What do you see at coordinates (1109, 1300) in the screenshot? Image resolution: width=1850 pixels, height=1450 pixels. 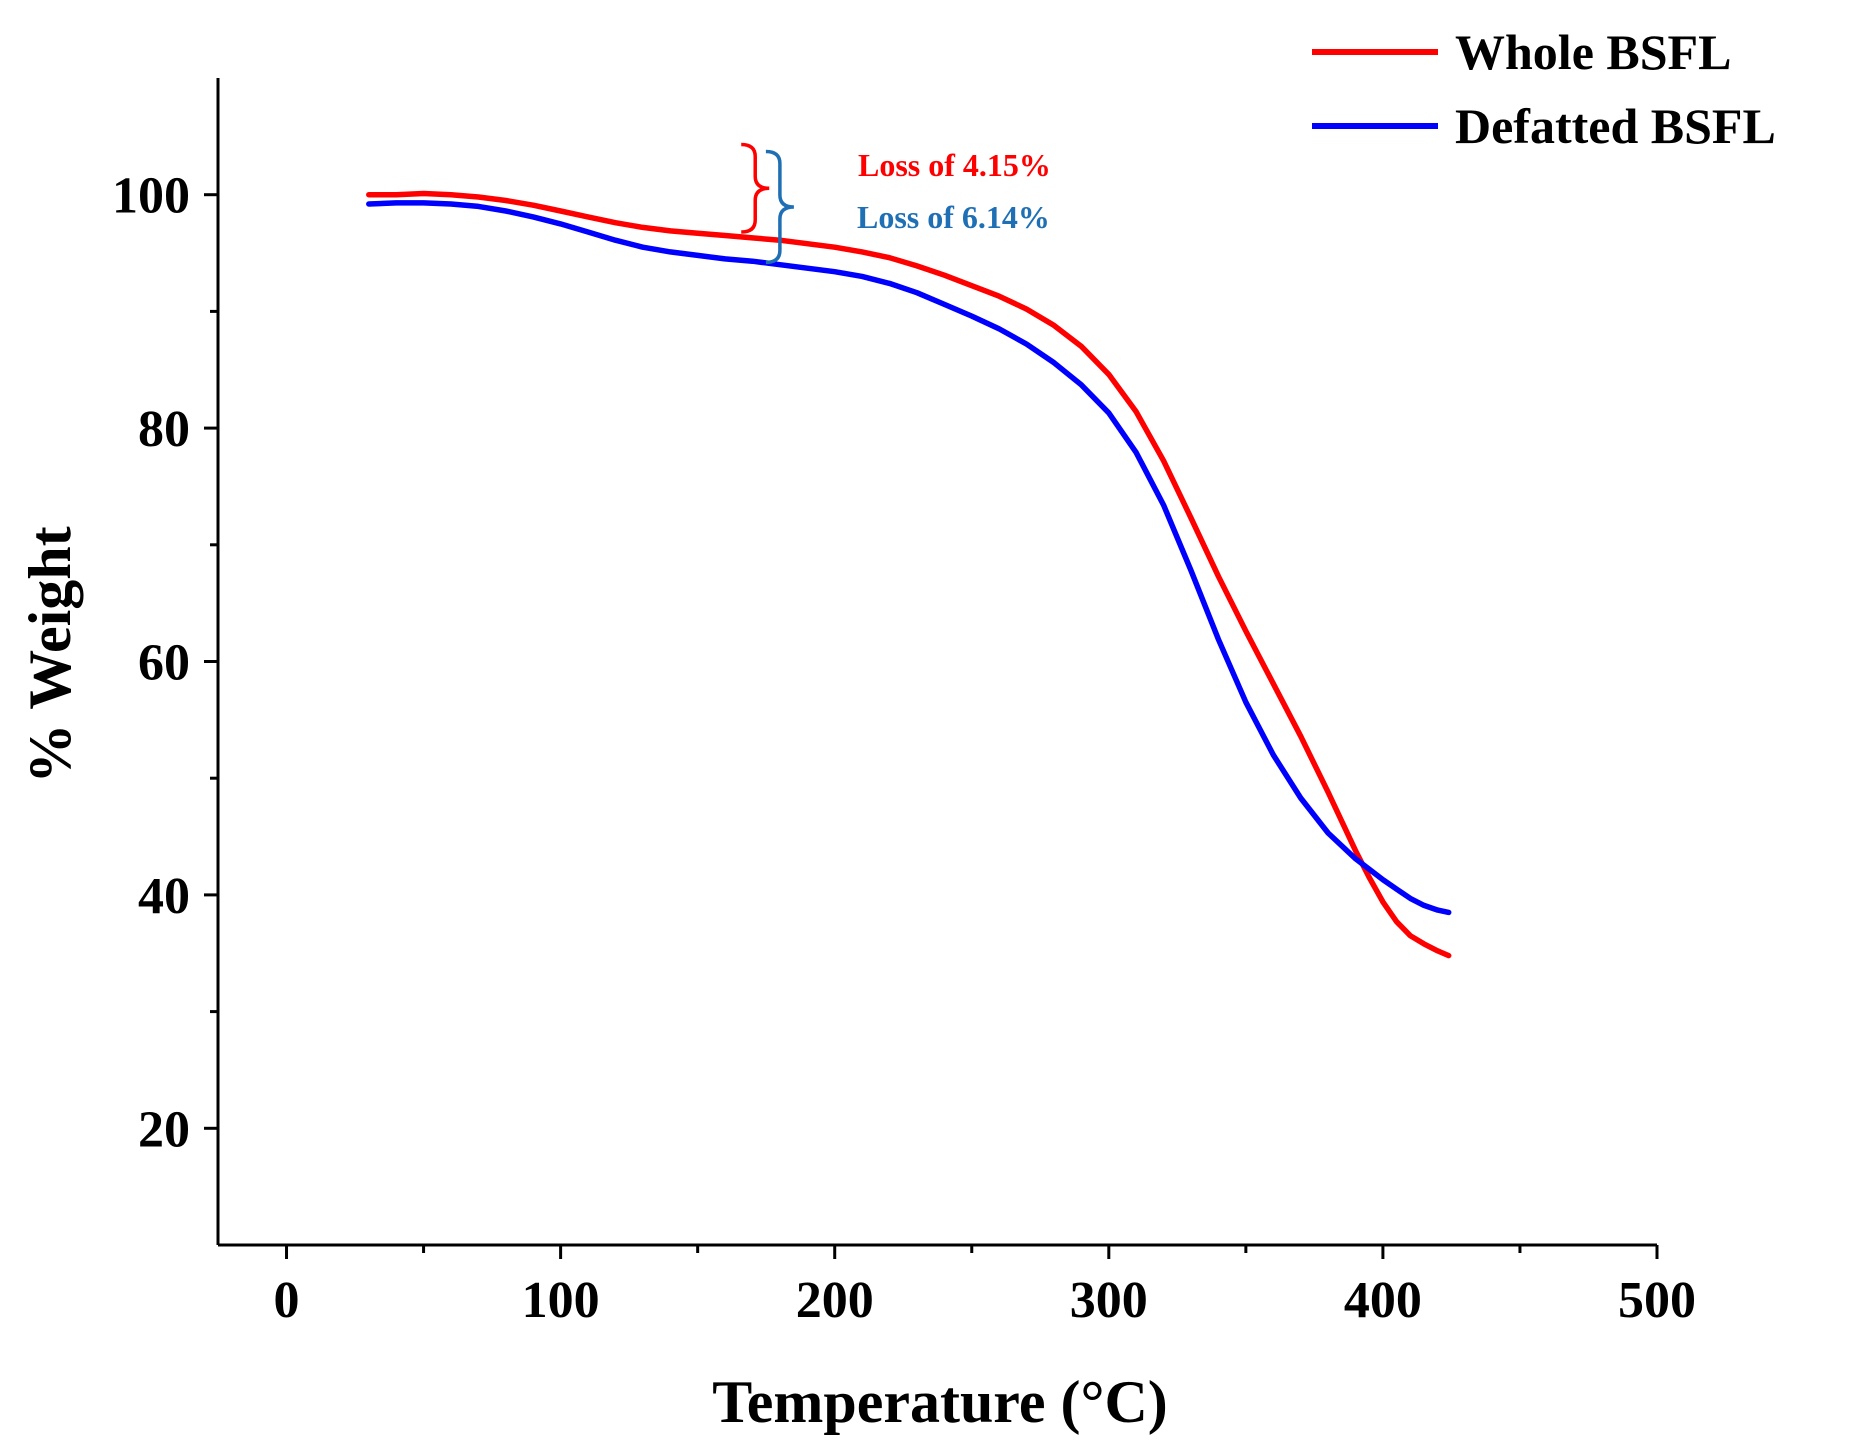 I see `x-tick-label: 300` at bounding box center [1109, 1300].